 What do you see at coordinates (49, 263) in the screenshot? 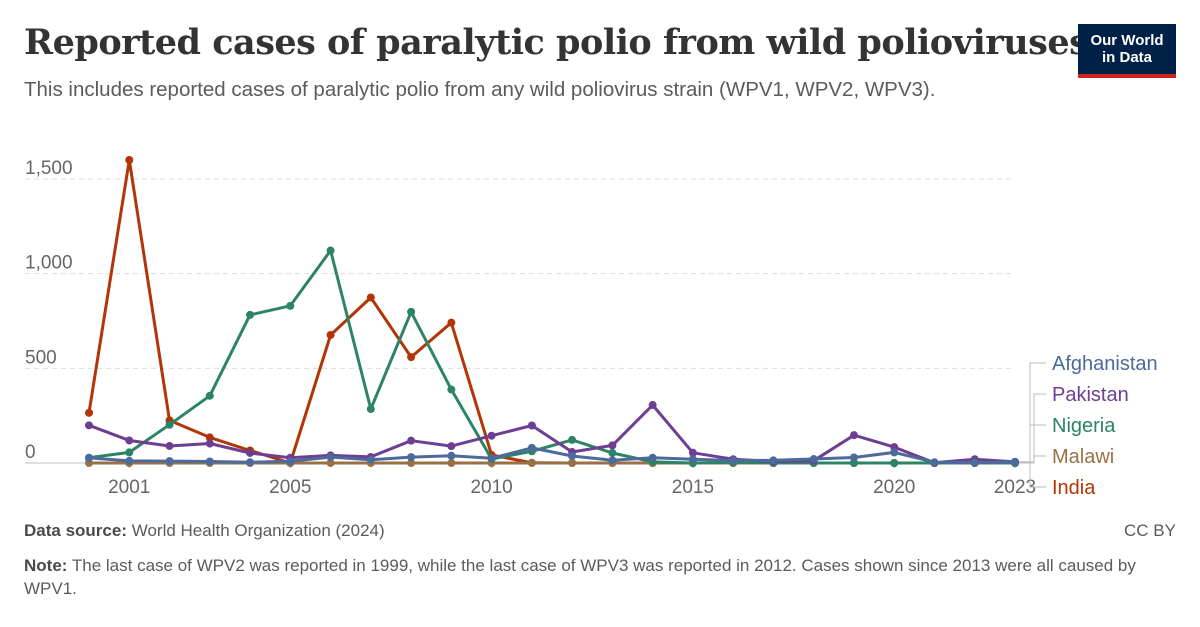
I see `y-tick-label: 1,000` at bounding box center [49, 263].